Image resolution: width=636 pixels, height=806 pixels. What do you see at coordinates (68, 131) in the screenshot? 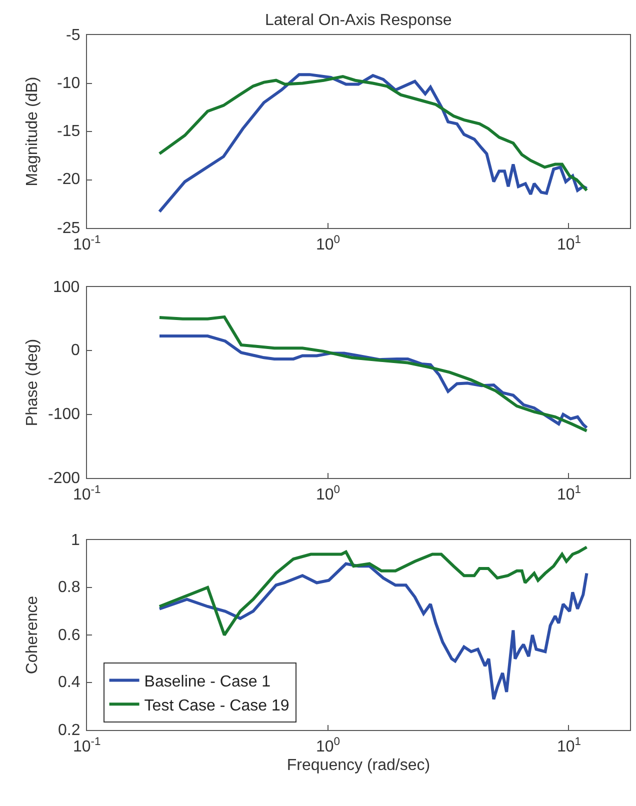
I see `y-tick-label: -15` at bounding box center [68, 131].